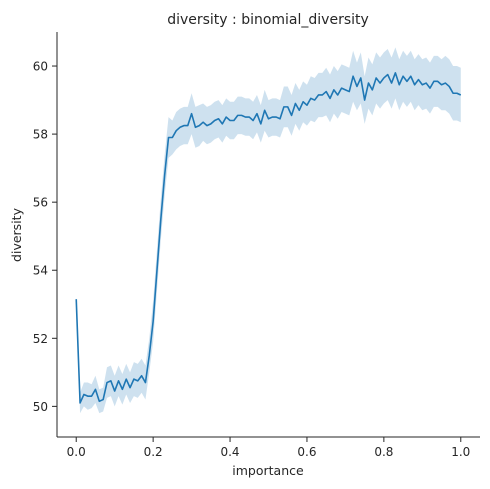 Image resolution: width=490 pixels, height=489 pixels. What do you see at coordinates (40, 203) in the screenshot?
I see `y-tick-label: 56` at bounding box center [40, 203].